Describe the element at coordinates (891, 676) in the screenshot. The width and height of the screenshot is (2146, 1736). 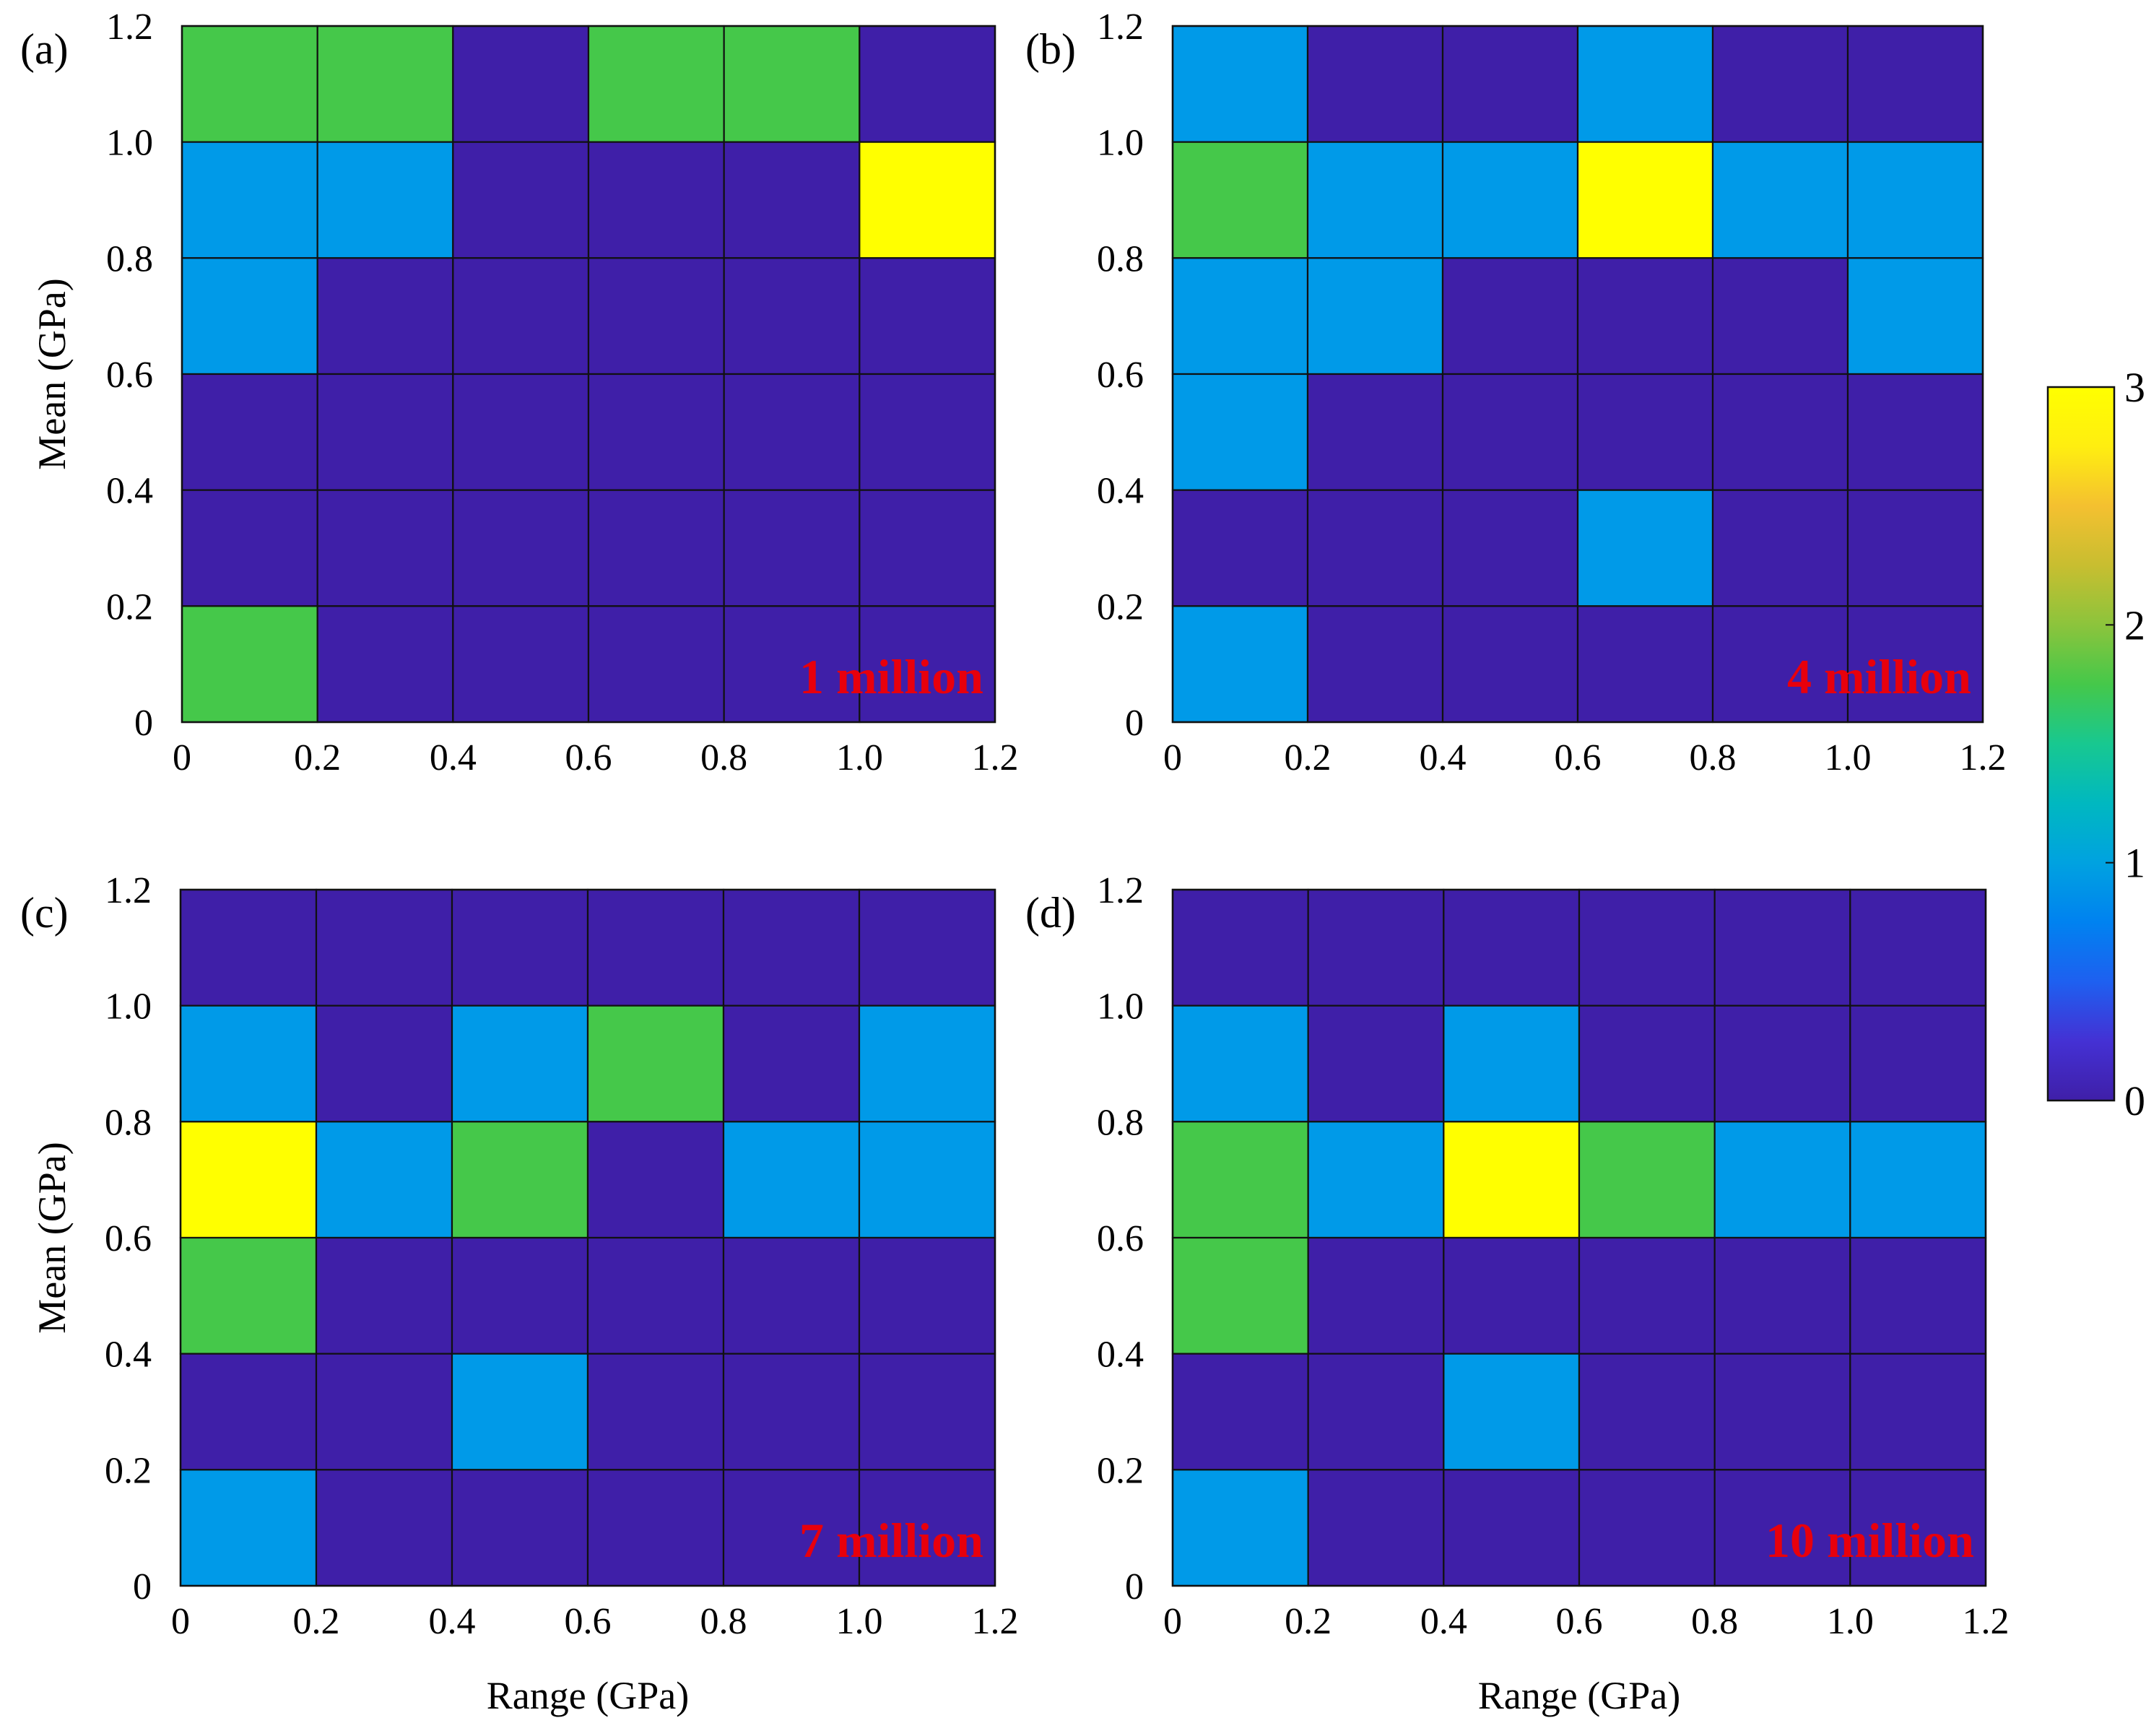
I see `sample-count-annotation: 1 million` at that location.